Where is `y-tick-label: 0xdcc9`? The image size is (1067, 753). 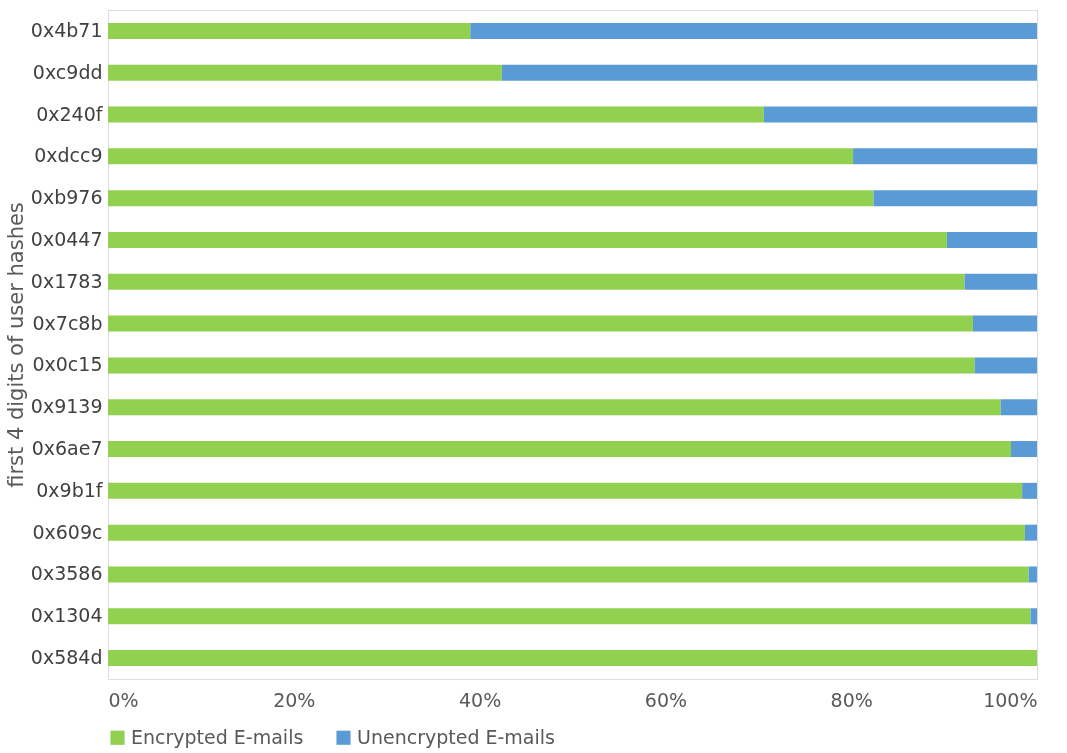
y-tick-label: 0xdcc9 is located at coordinates (68, 155).